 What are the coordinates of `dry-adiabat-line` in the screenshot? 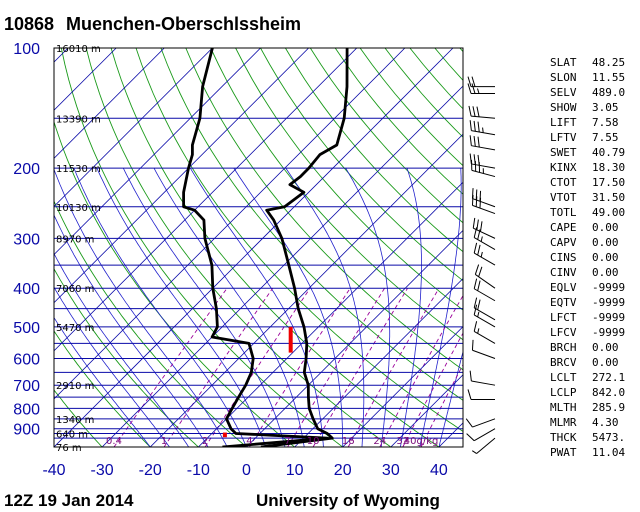 It's located at (150, 323).